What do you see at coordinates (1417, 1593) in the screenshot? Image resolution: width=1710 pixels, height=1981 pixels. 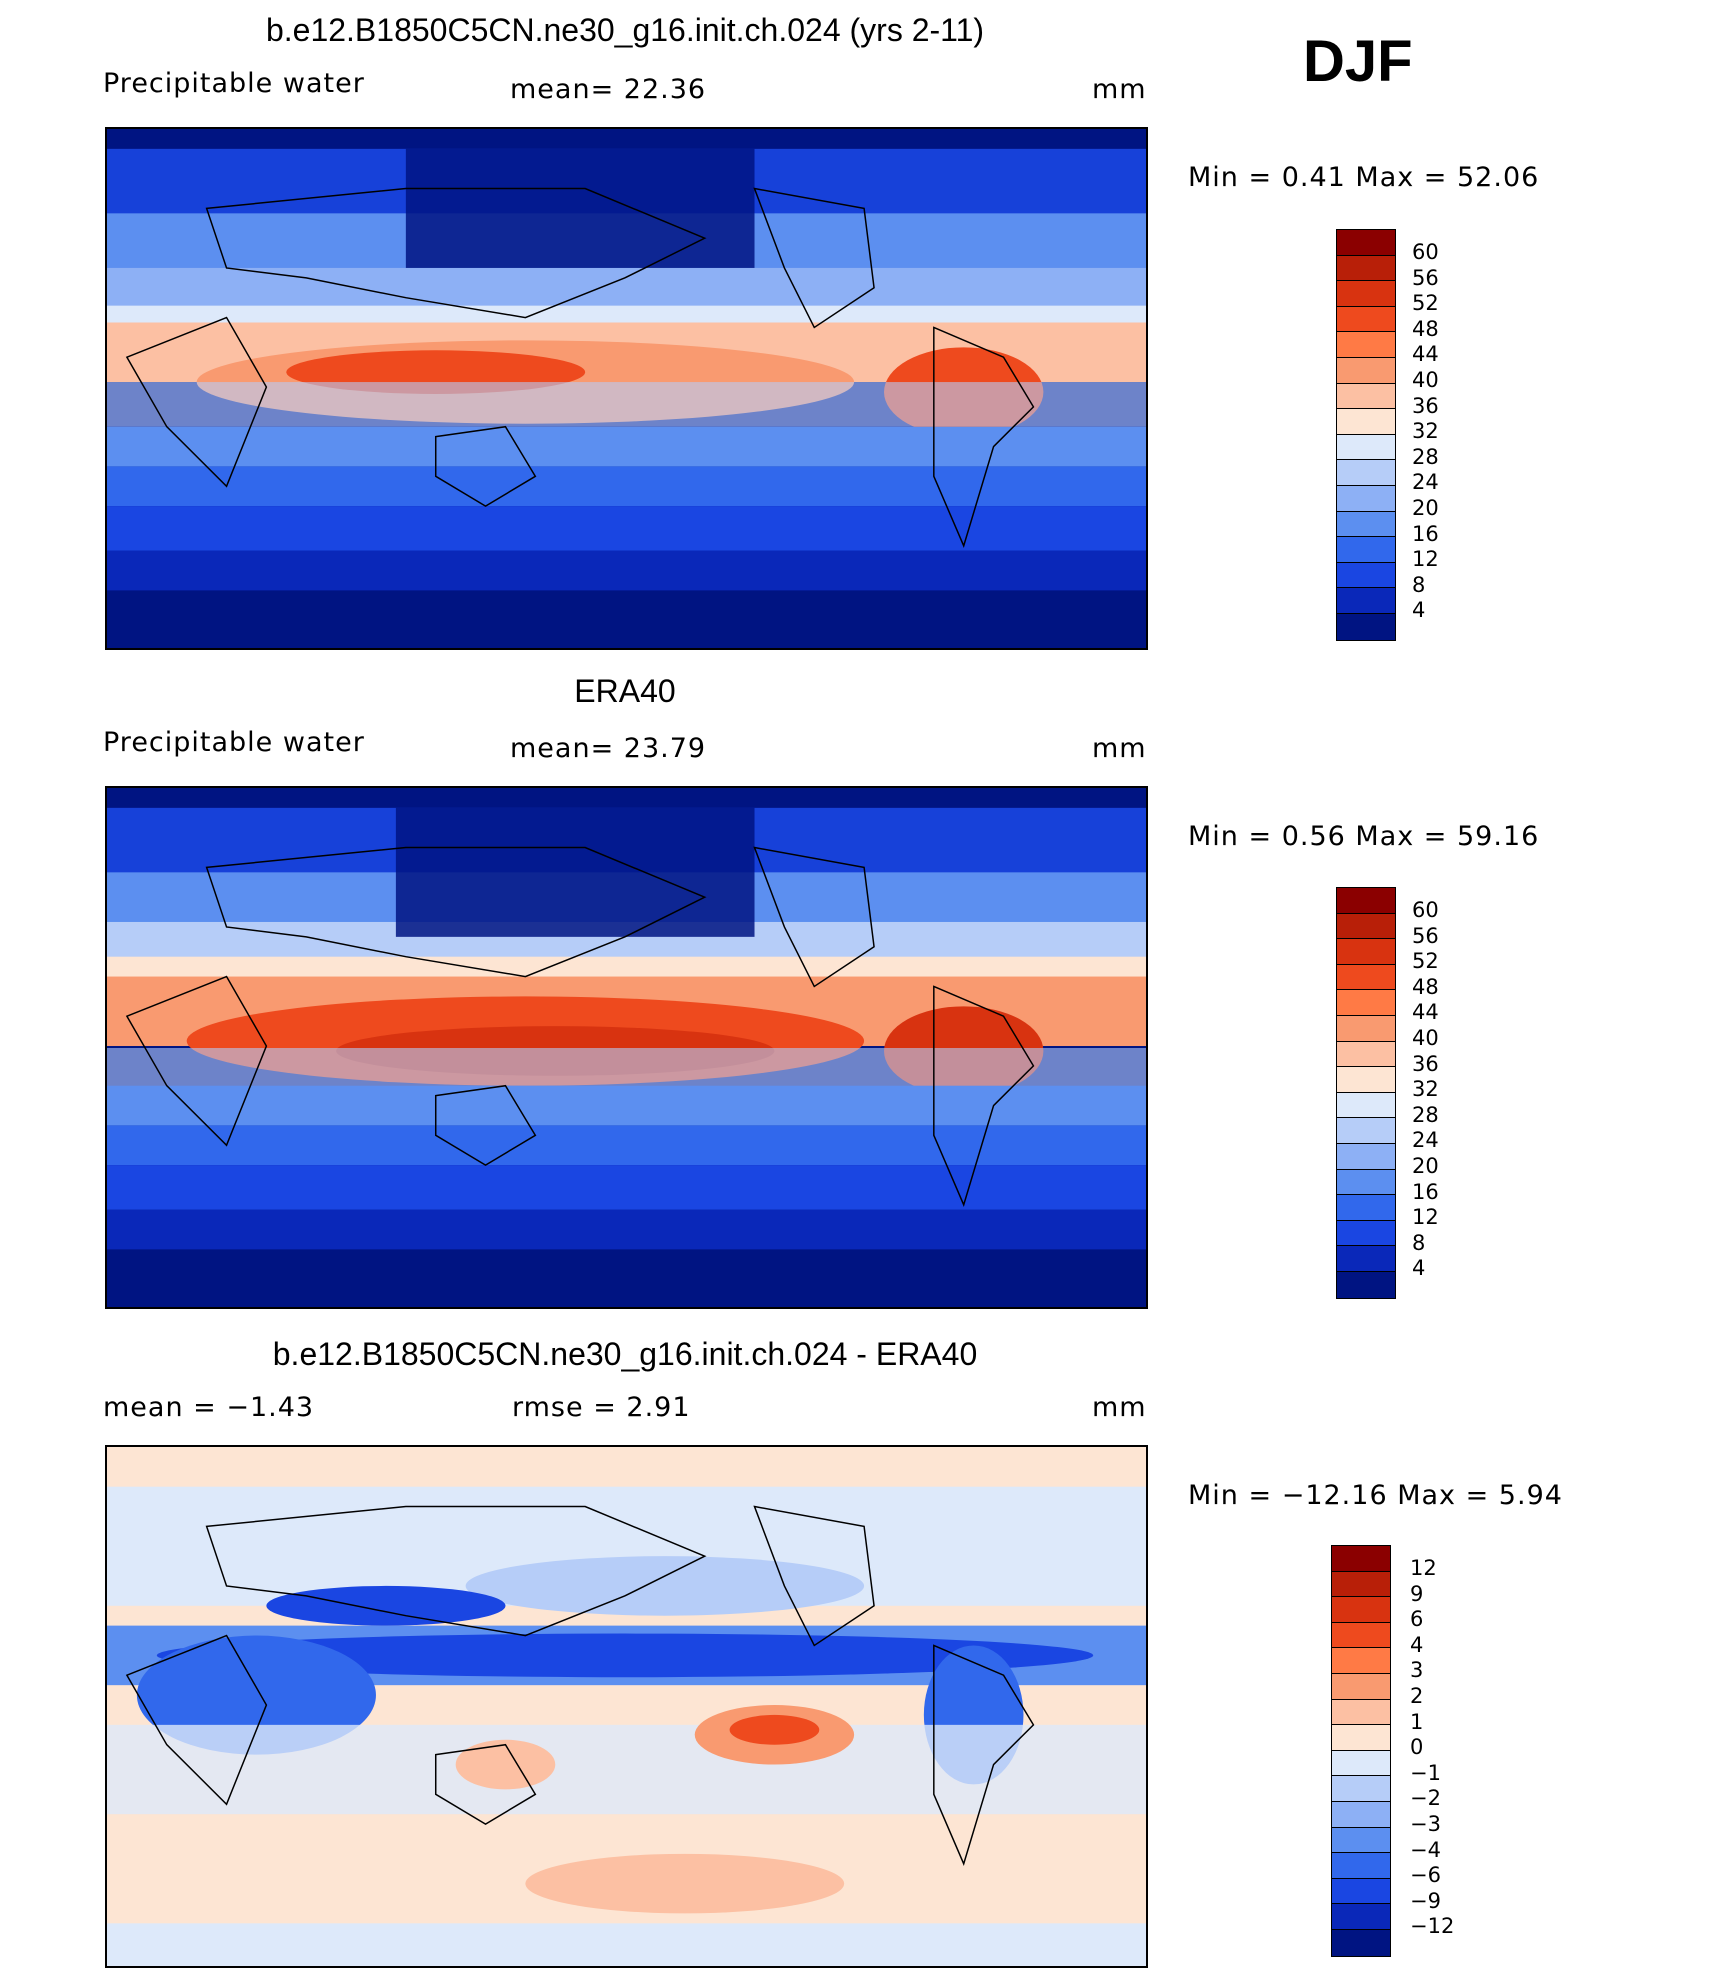 I see `colorbar-tick-label: 9` at bounding box center [1417, 1593].